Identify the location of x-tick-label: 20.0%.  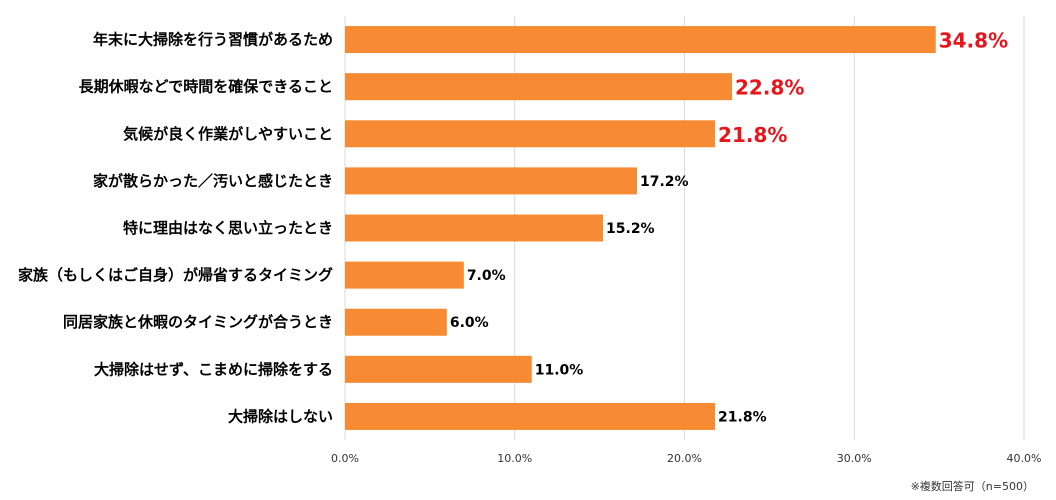
(684, 458).